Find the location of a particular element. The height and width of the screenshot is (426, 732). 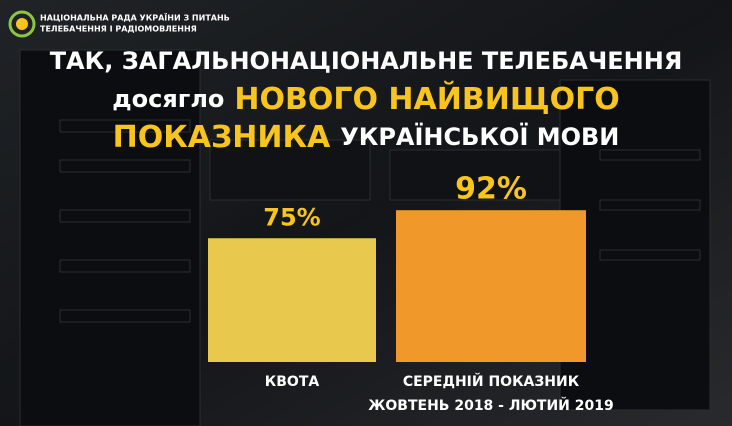

title-line: ПОКАЗНИКА УКРАЇНСЬКОЇ МОВИ is located at coordinates (366, 137).